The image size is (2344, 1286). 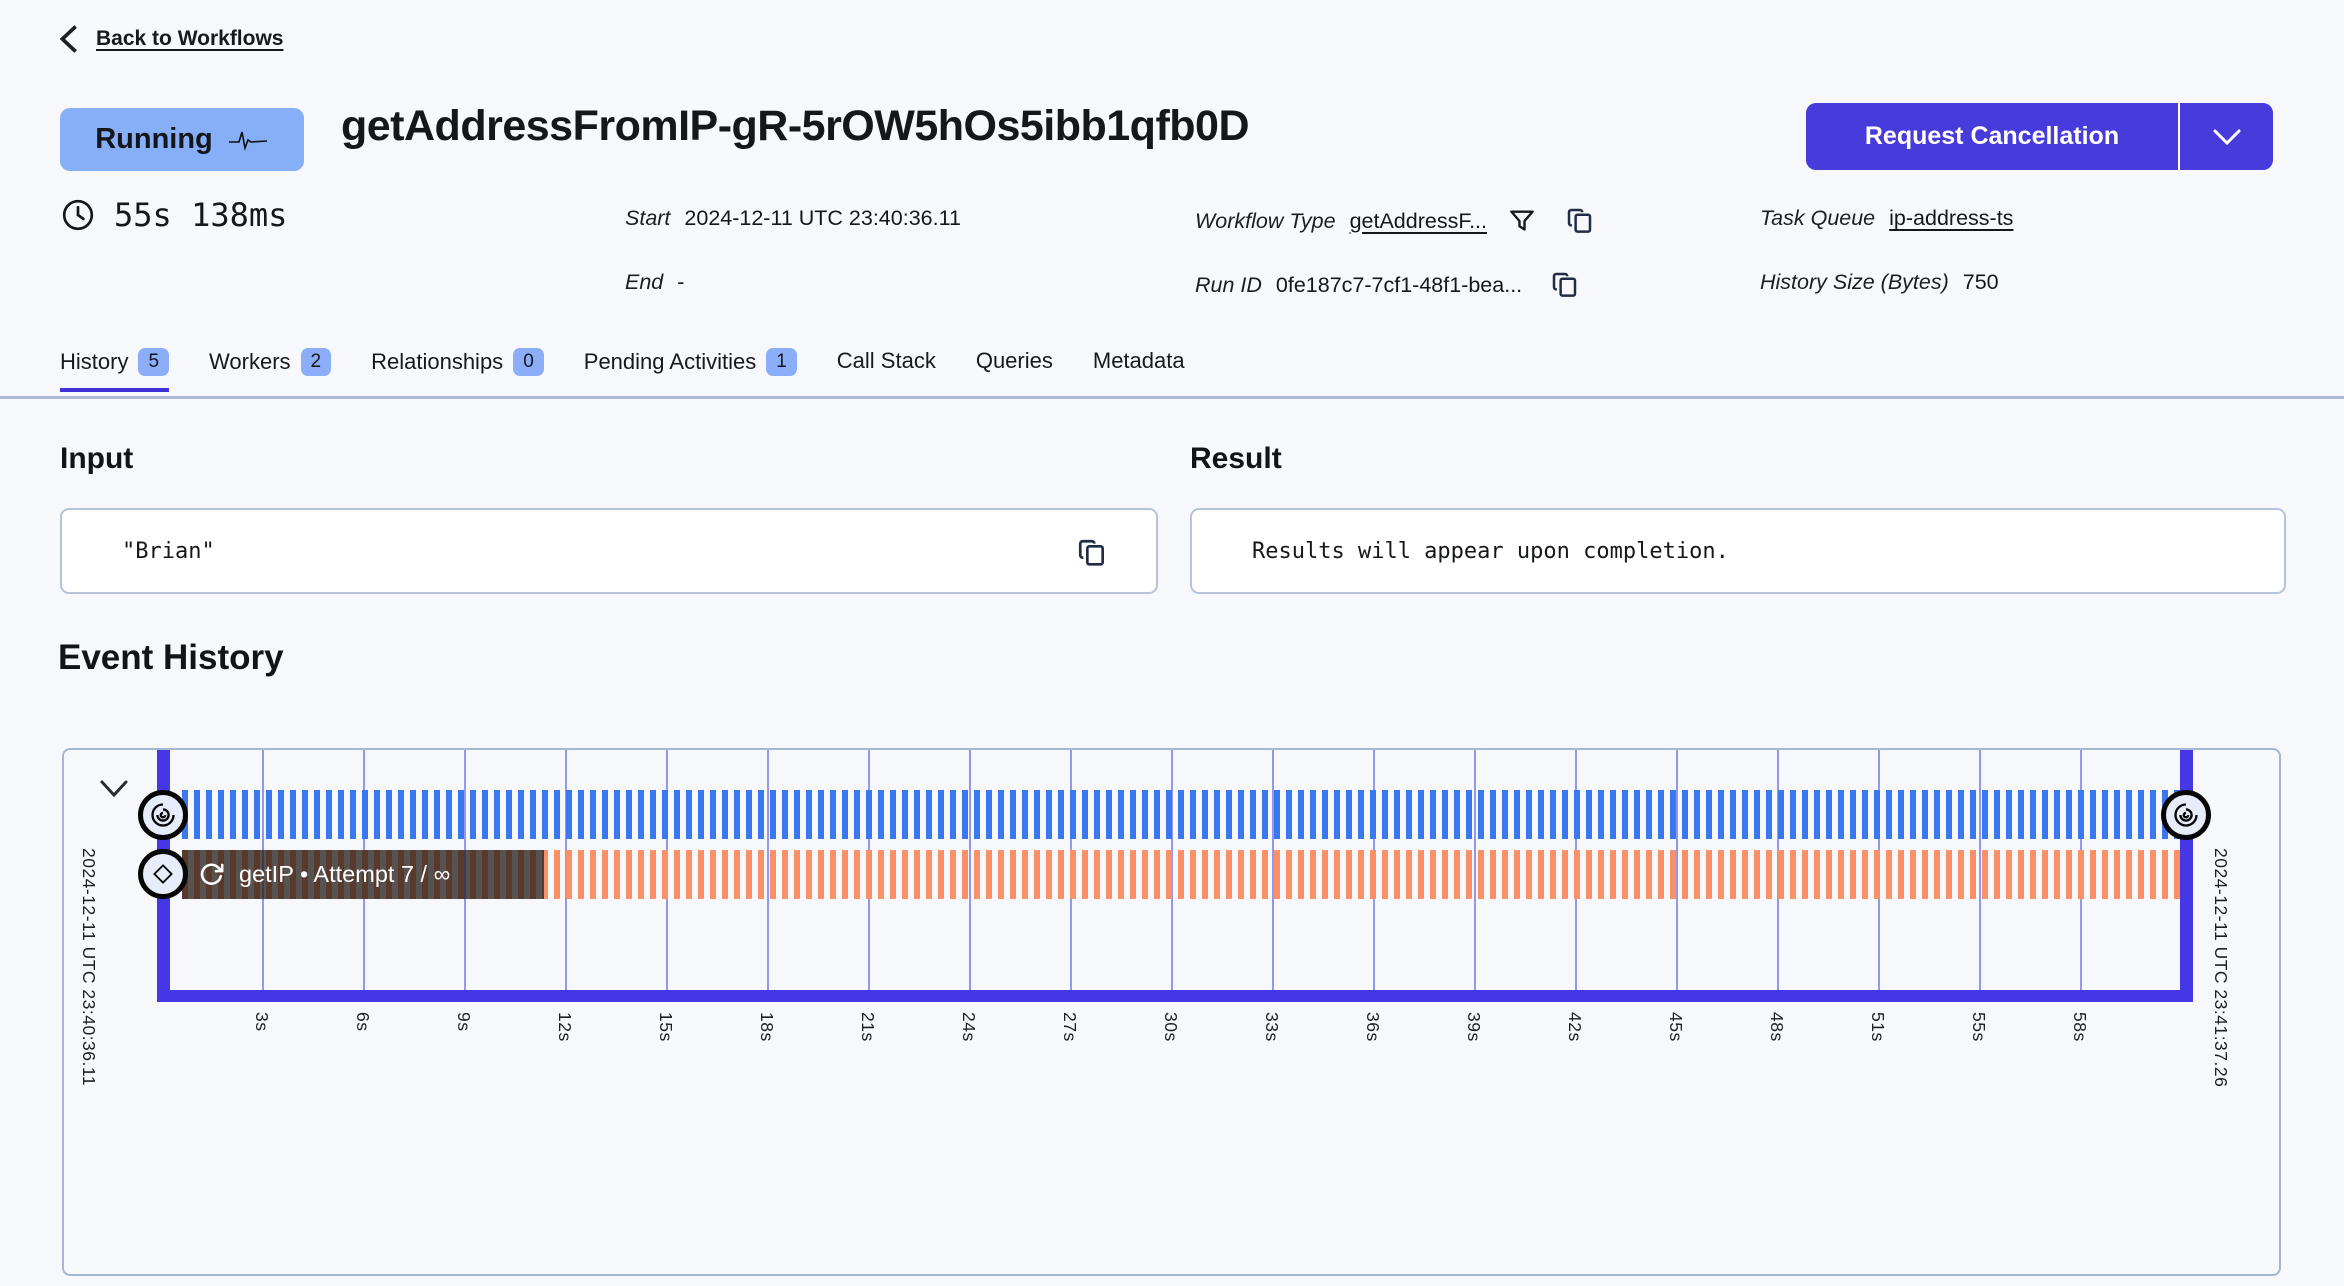 I want to click on axis-tick-label: 3s, so click(x=262, y=1022).